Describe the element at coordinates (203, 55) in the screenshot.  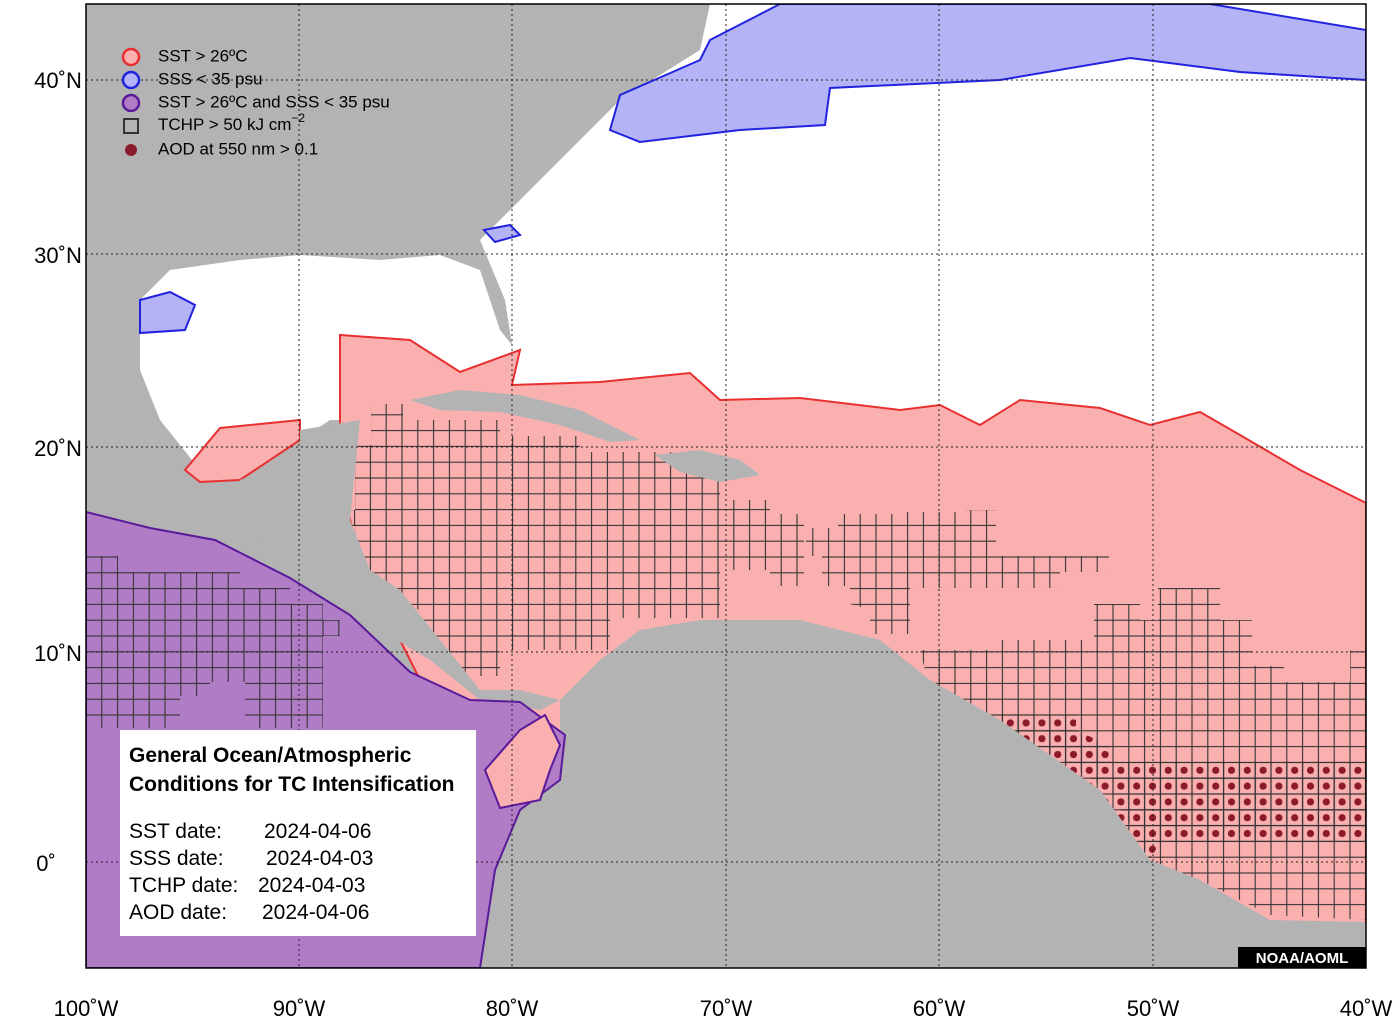
I see `legend-label: SST > 26ºC` at that location.